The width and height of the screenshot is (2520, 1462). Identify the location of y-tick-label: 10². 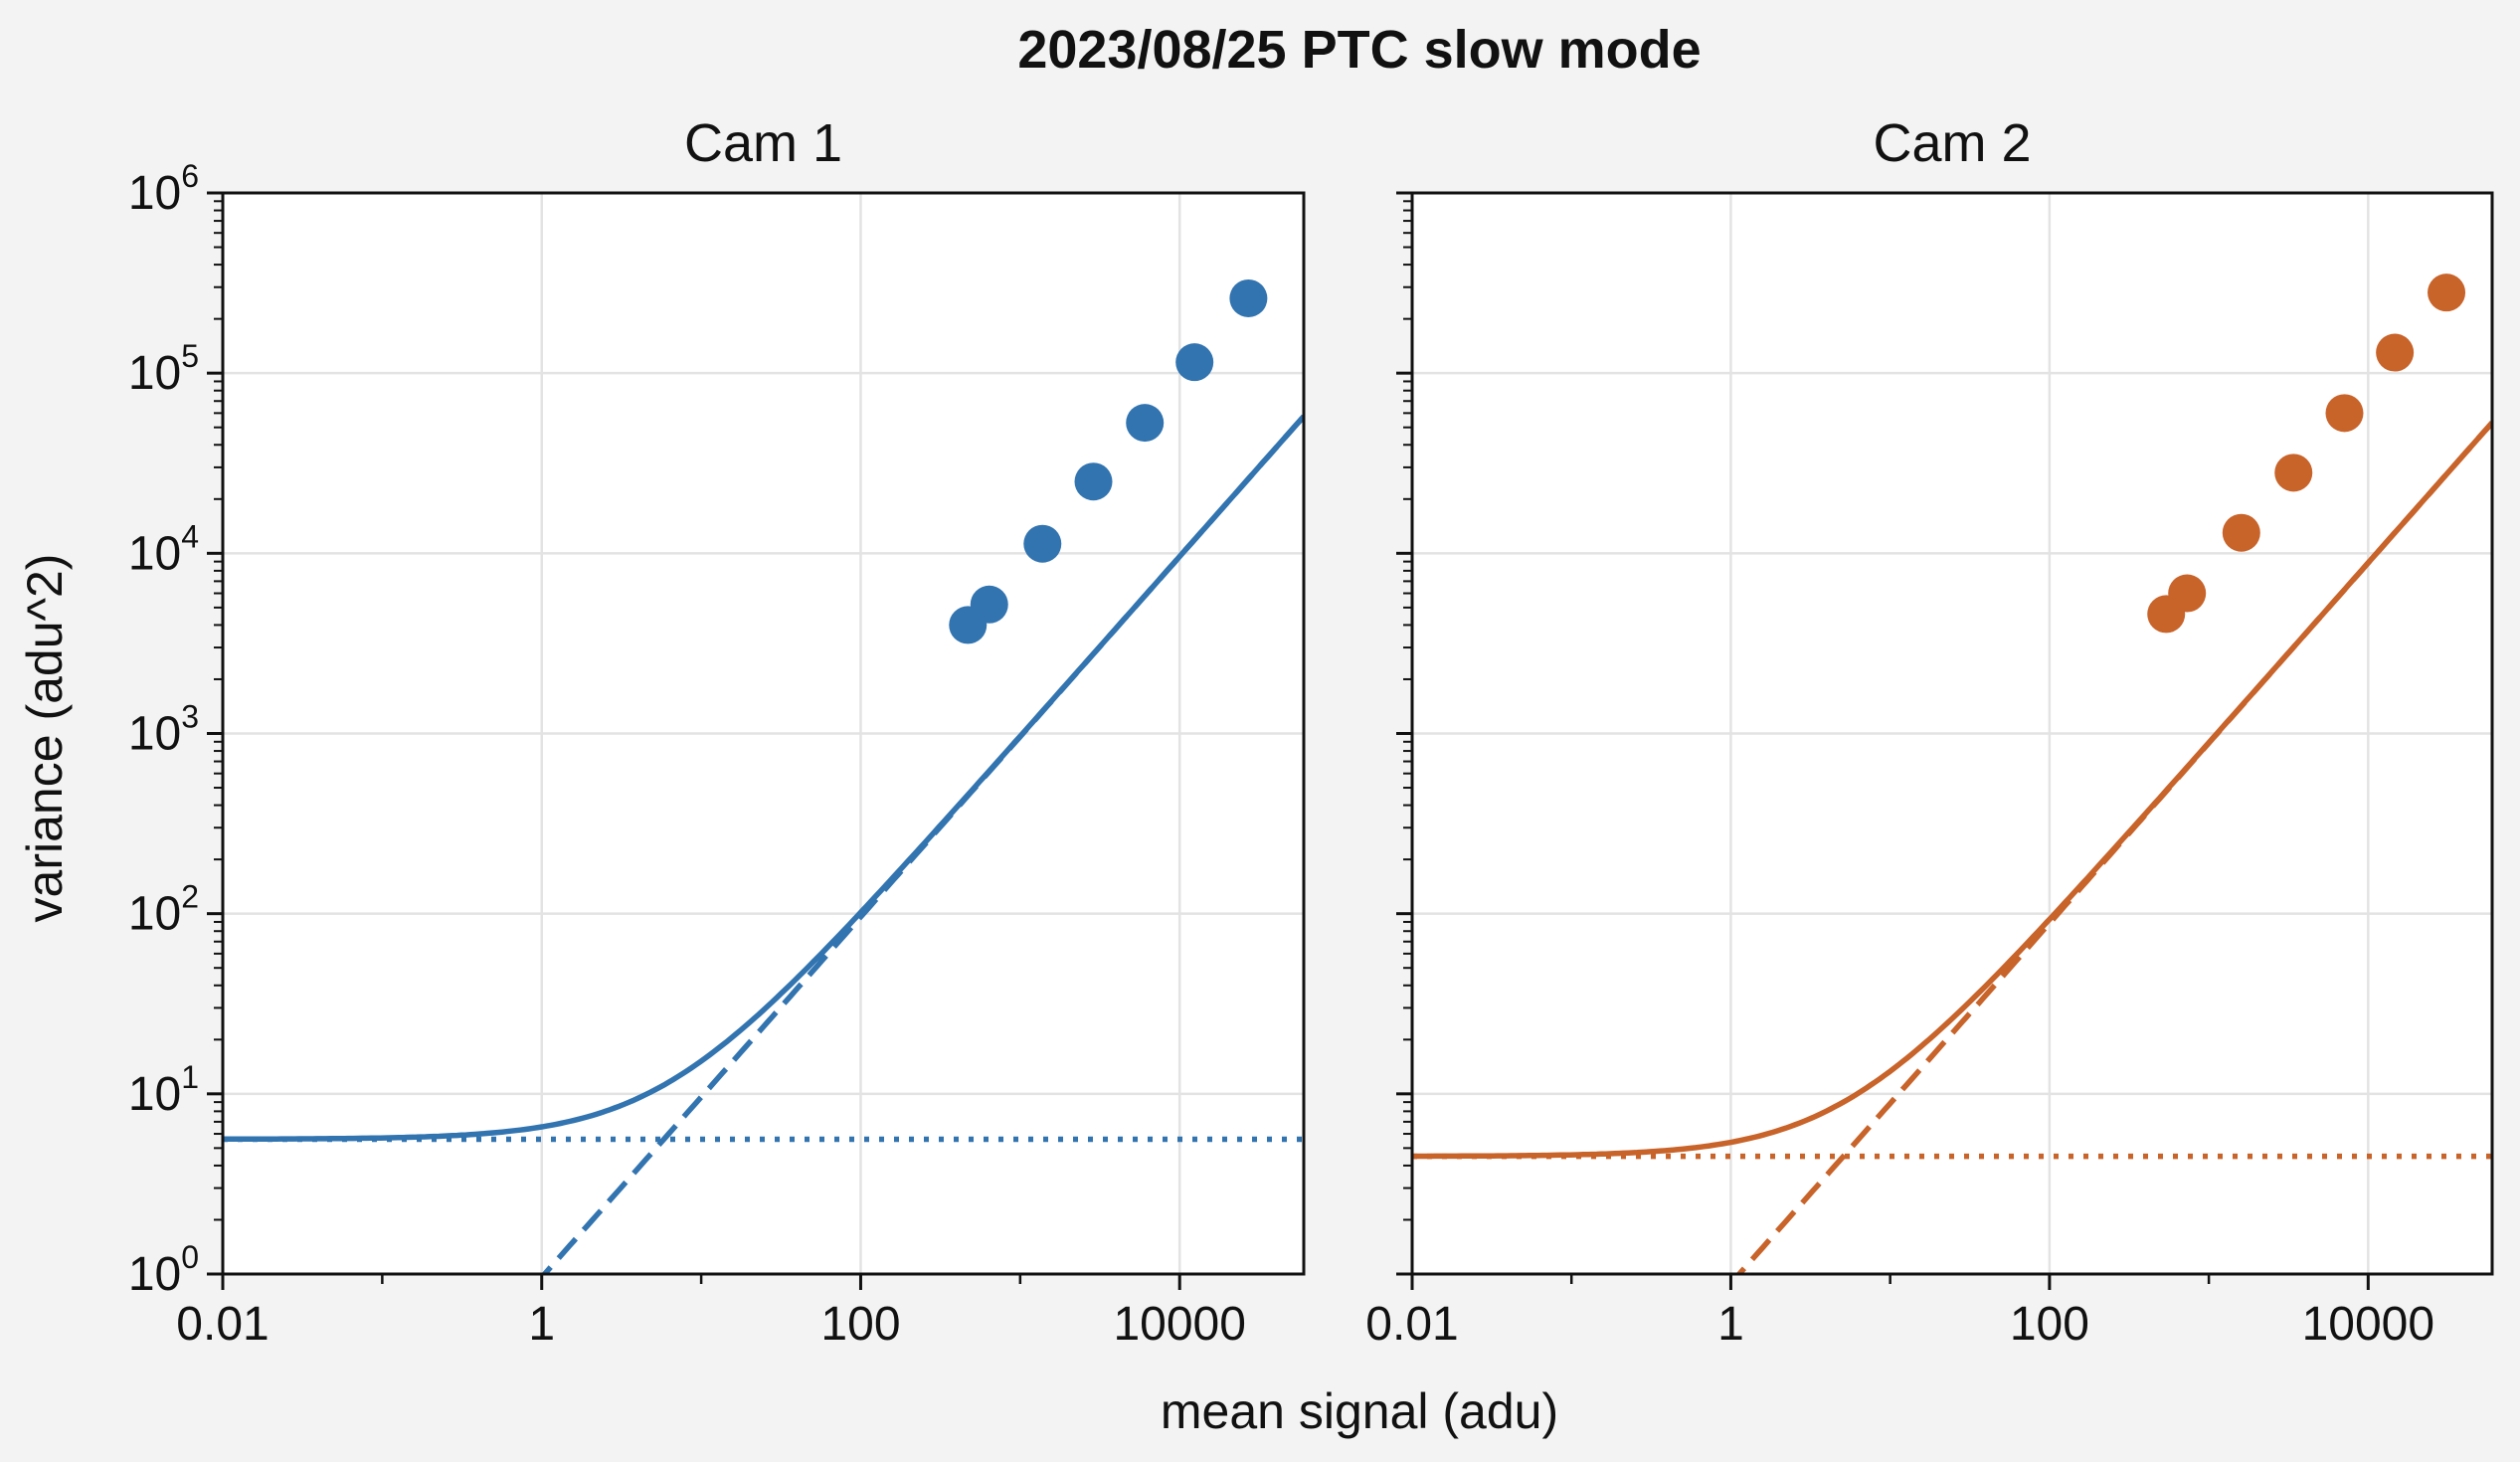
(163, 910).